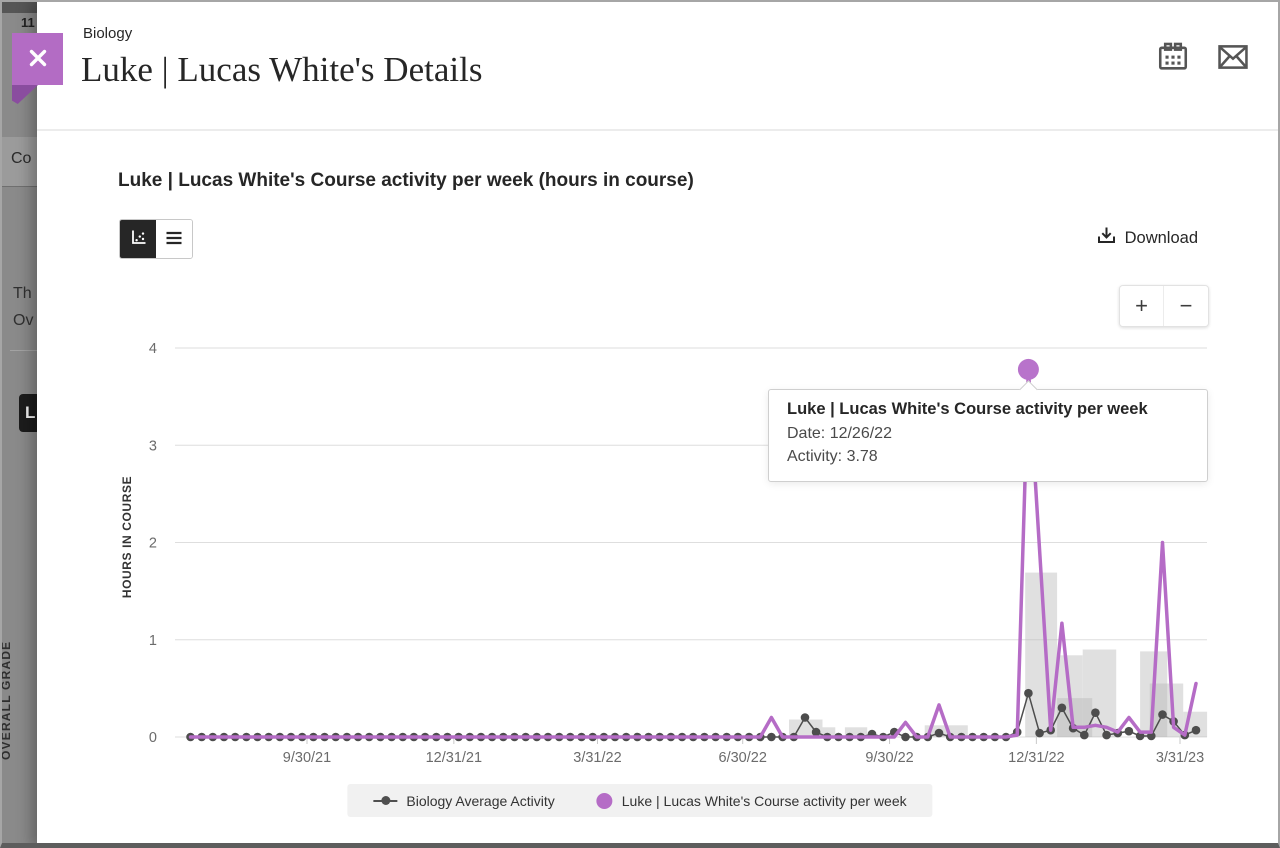 This screenshot has height=848, width=1280. I want to click on background-partial-number: 11, so click(28, 22).